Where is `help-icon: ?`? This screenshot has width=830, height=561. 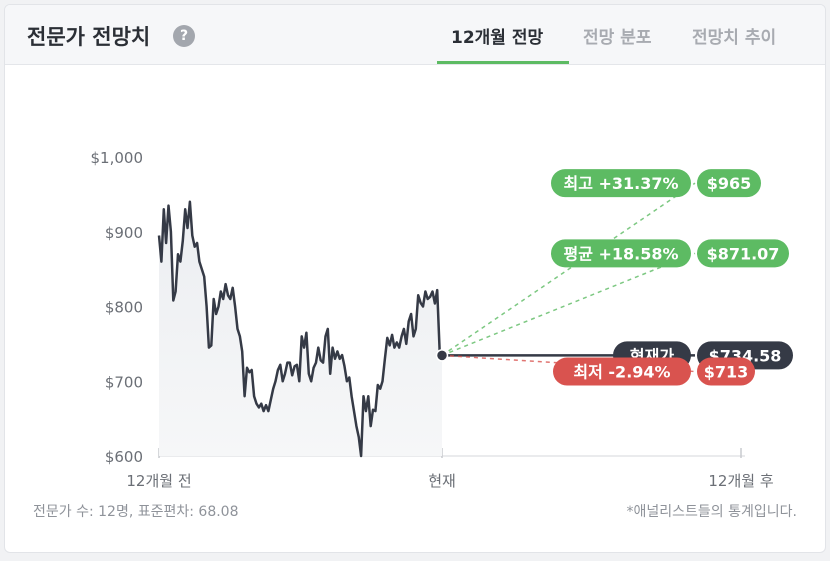
help-icon: ? is located at coordinates (184, 36).